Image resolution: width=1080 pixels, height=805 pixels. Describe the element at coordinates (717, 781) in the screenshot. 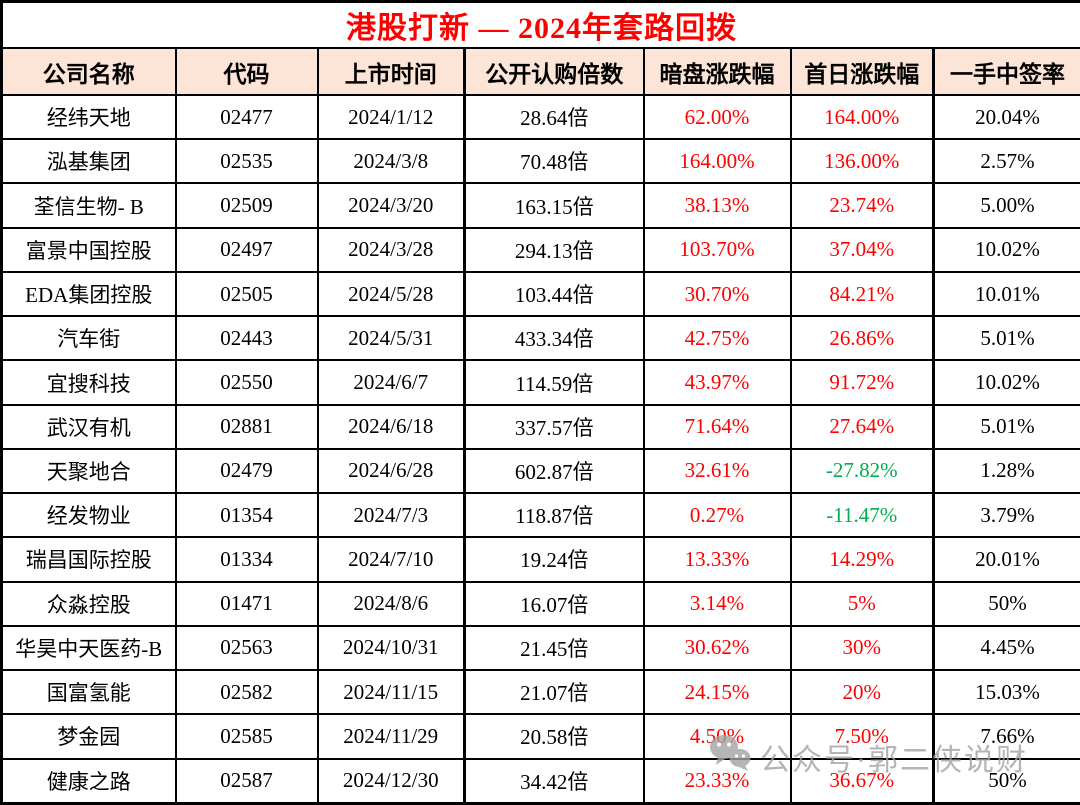

I see `dark-pool-change-cell: 23.33%` at that location.